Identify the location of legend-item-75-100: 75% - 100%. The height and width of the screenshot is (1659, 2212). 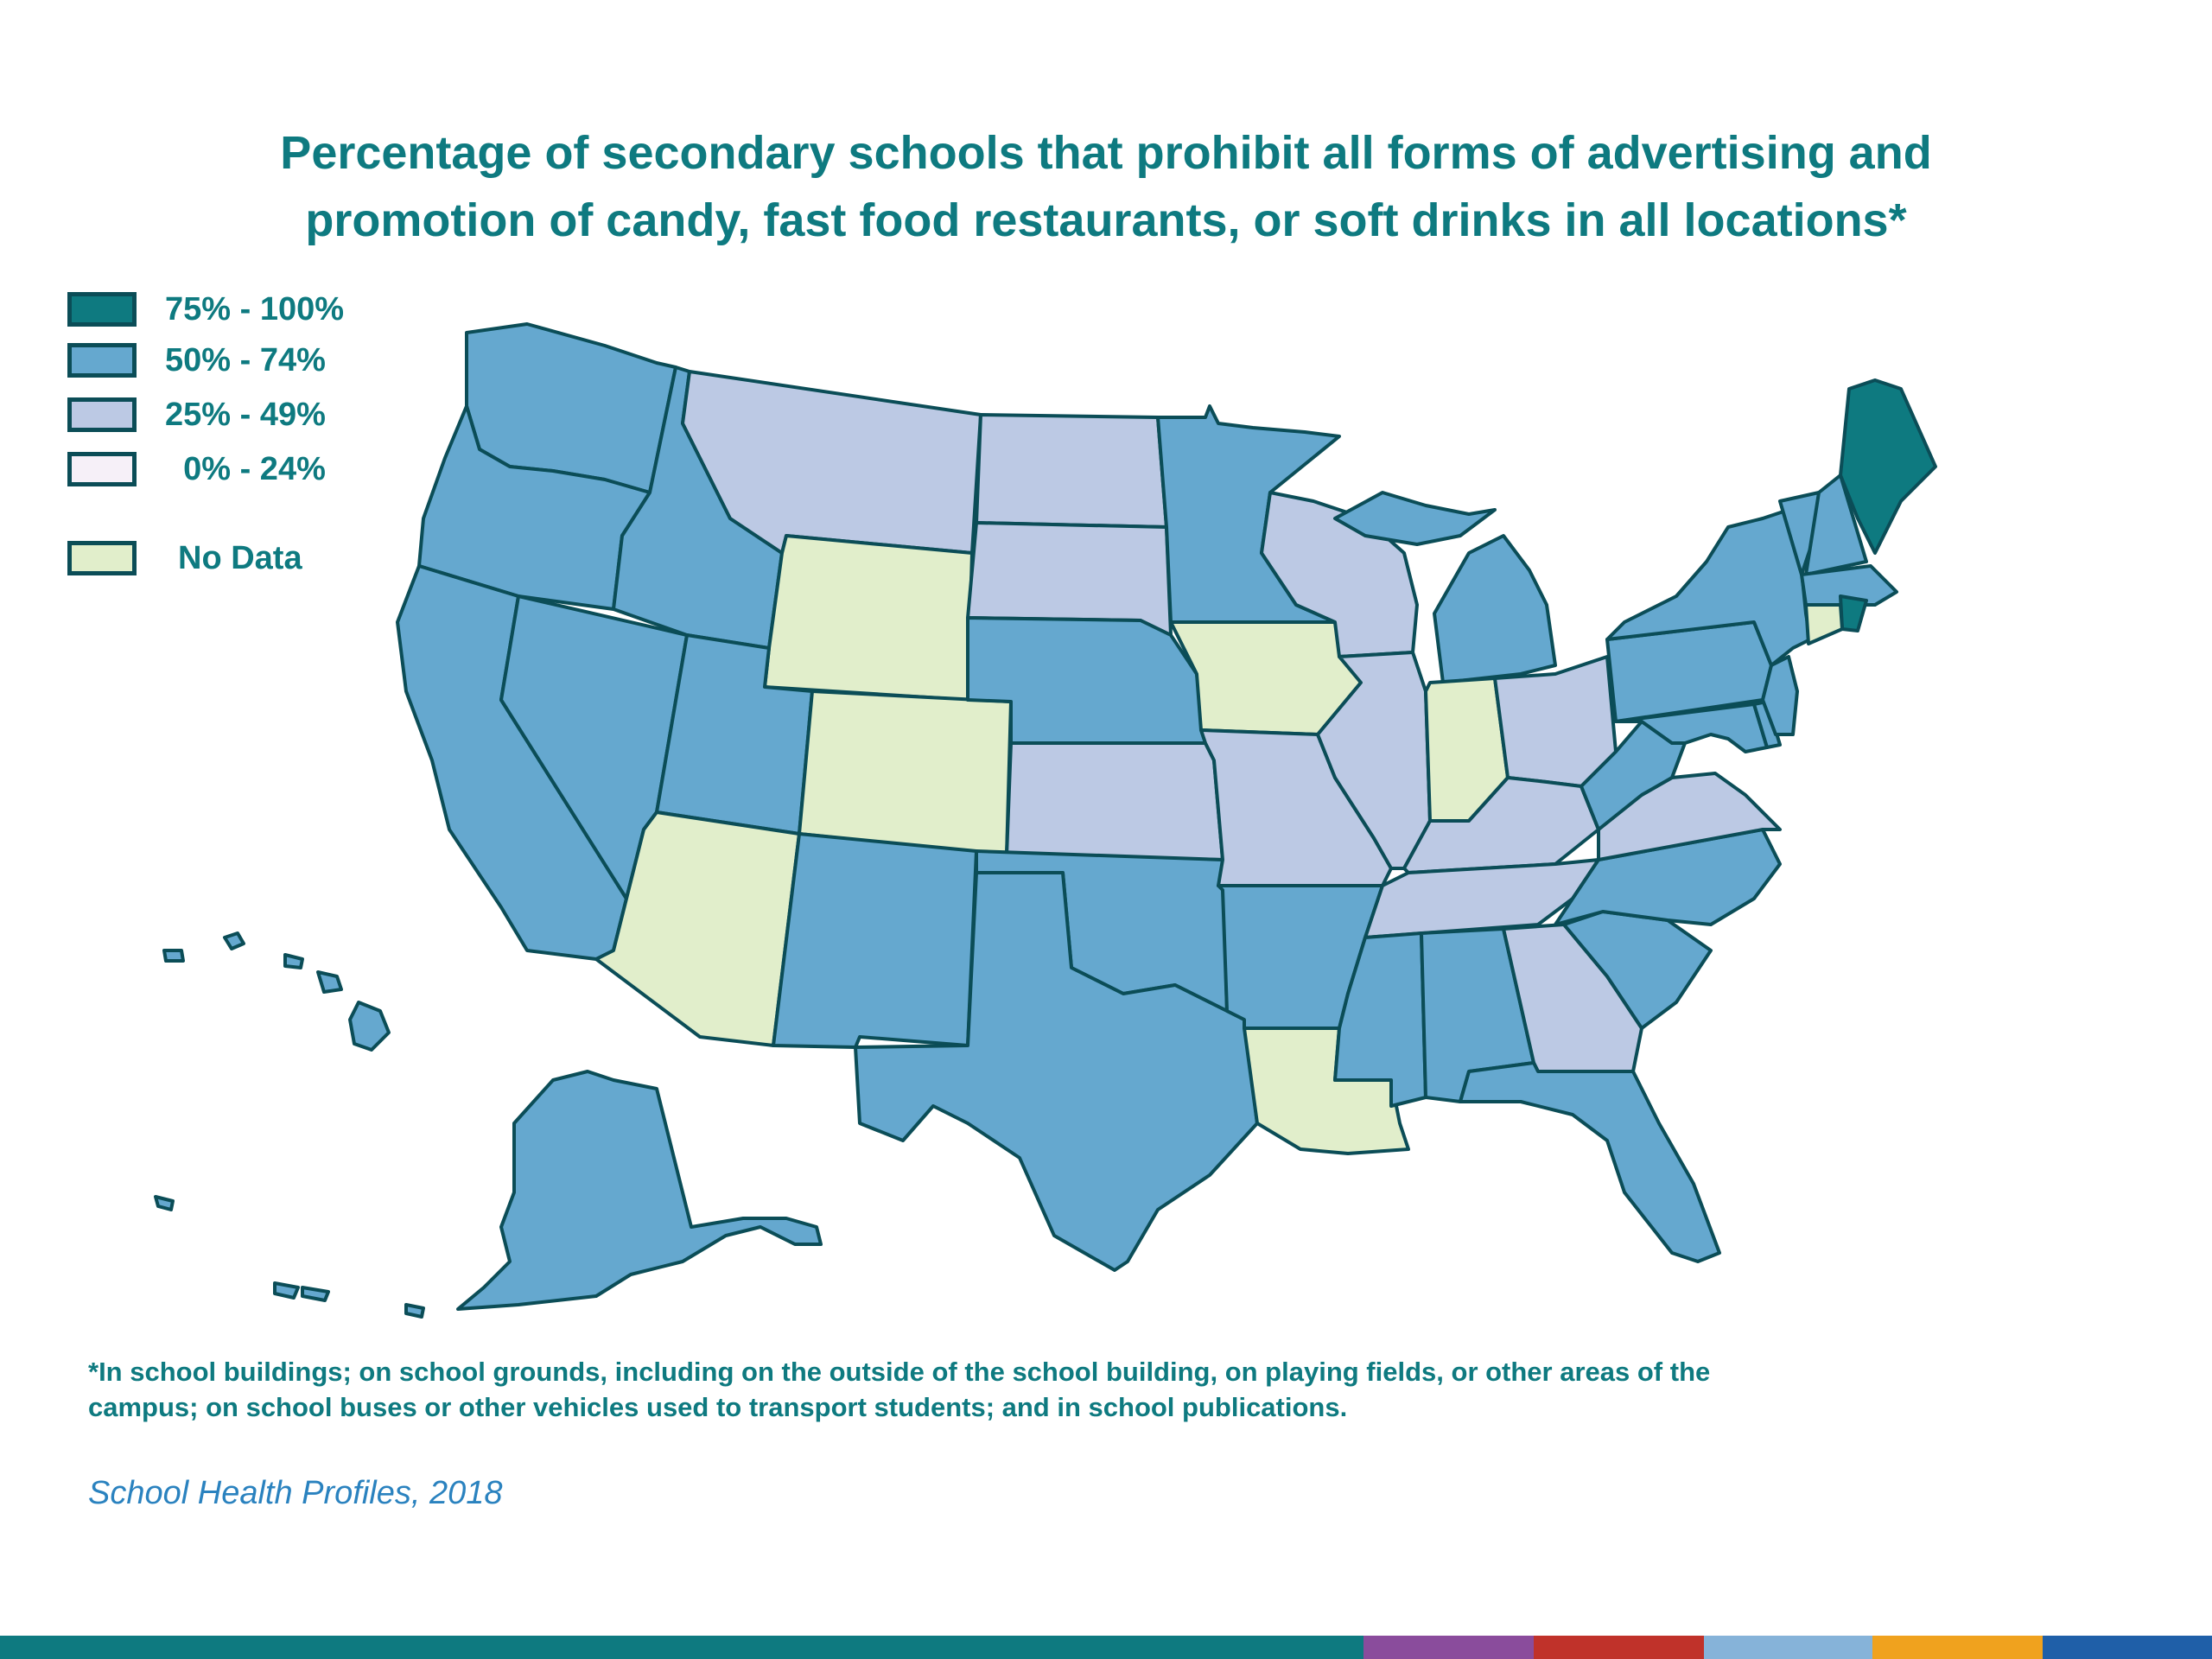
(283, 310).